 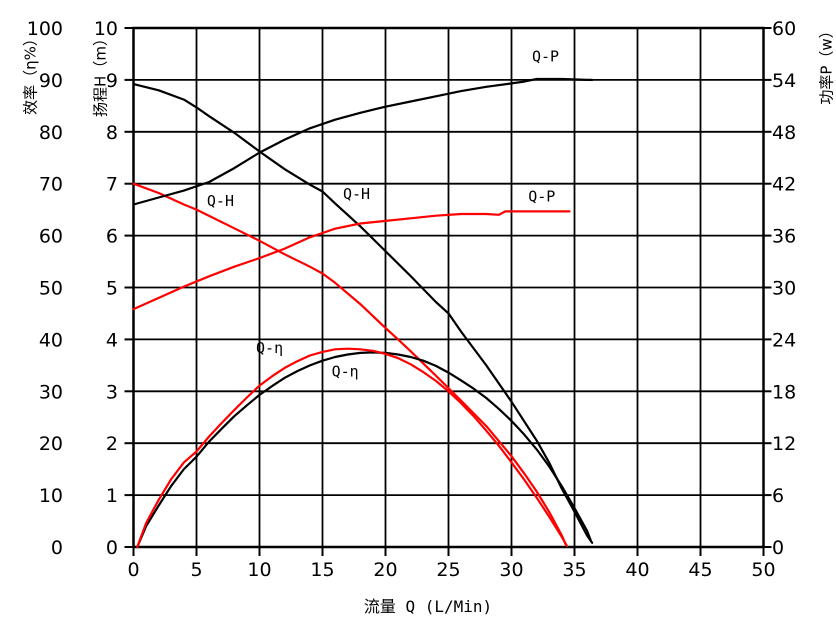 What do you see at coordinates (112, 237) in the screenshot?
I see `head-tick-label: 6` at bounding box center [112, 237].